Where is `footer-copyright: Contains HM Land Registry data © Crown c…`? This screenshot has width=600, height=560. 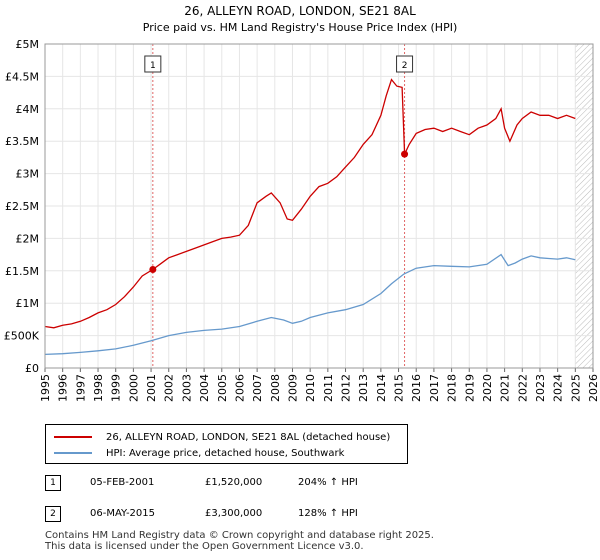 footer-copyright: Contains HM Land Registry data © Crown c… is located at coordinates (239, 535).